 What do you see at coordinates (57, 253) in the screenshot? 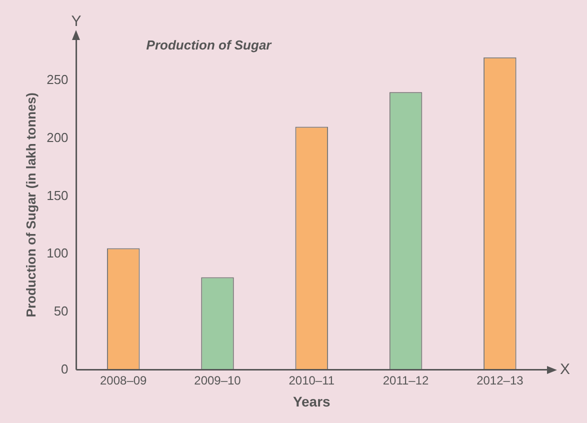
I see `y-tick-label: 100` at bounding box center [57, 253].